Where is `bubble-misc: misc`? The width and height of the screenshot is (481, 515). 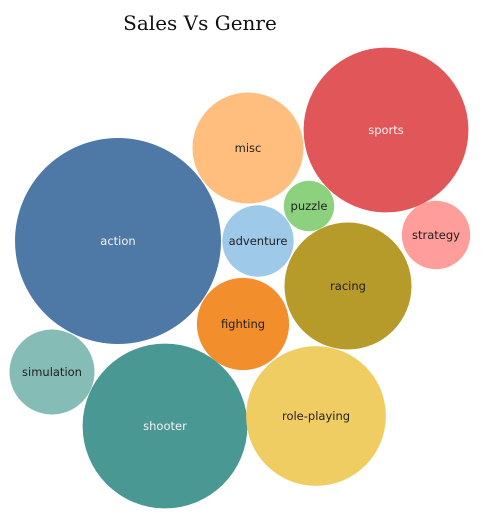 bubble-misc: misc is located at coordinates (248, 148).